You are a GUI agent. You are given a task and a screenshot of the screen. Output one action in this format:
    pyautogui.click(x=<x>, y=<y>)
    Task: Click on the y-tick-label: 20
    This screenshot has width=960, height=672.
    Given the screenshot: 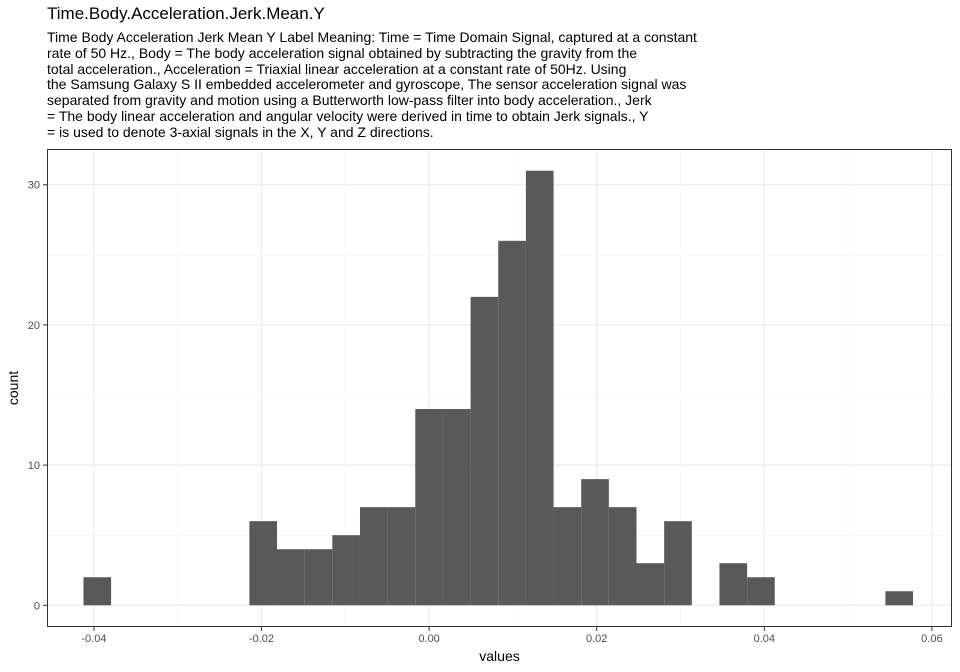 What is the action you would take?
    pyautogui.click(x=34, y=326)
    